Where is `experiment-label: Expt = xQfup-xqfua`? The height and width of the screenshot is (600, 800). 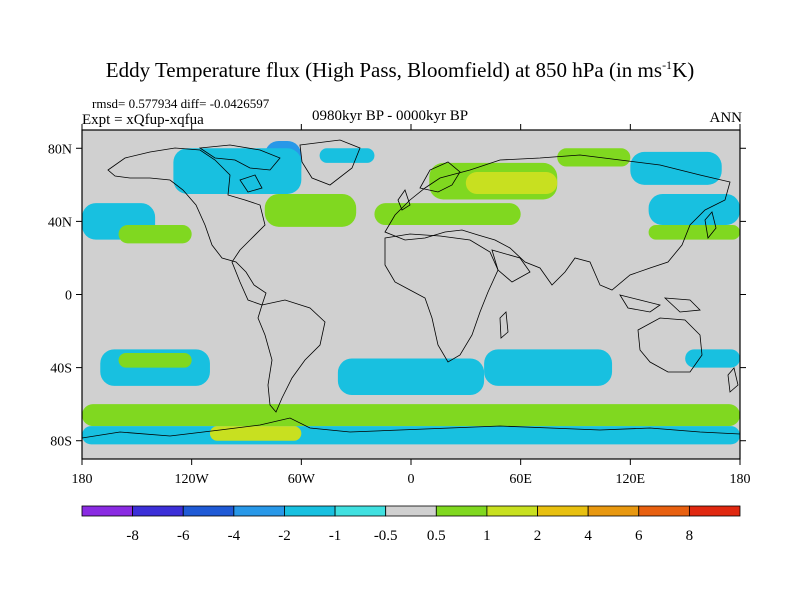 experiment-label: Expt = xQfup-xqfua is located at coordinates (143, 120).